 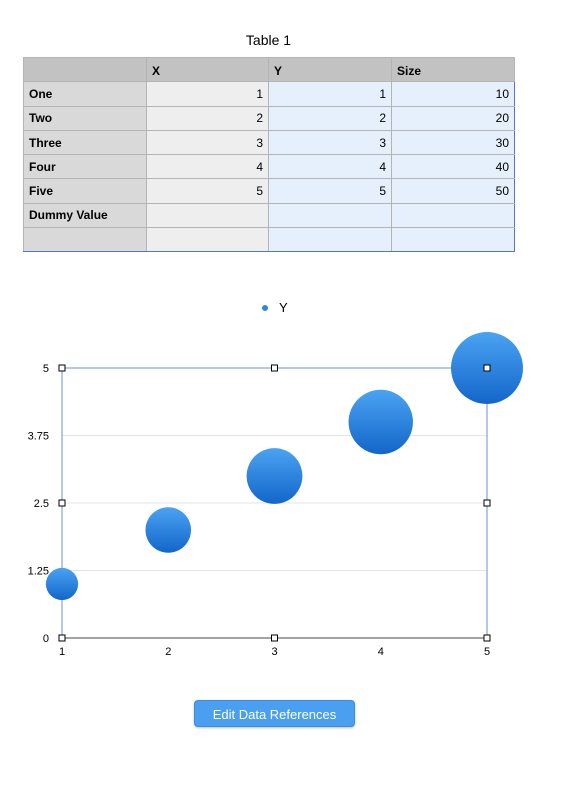 What do you see at coordinates (453, 69) in the screenshot?
I see `header-size: Size` at bounding box center [453, 69].